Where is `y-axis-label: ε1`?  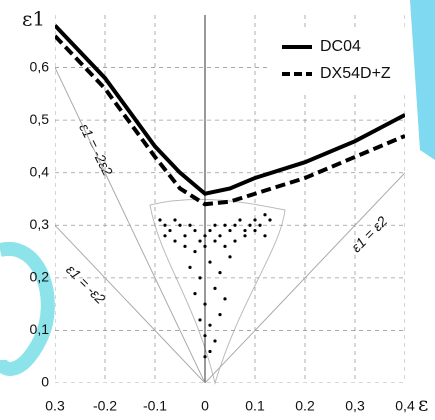
y-axis-label: ε1 is located at coordinates (33, 19).